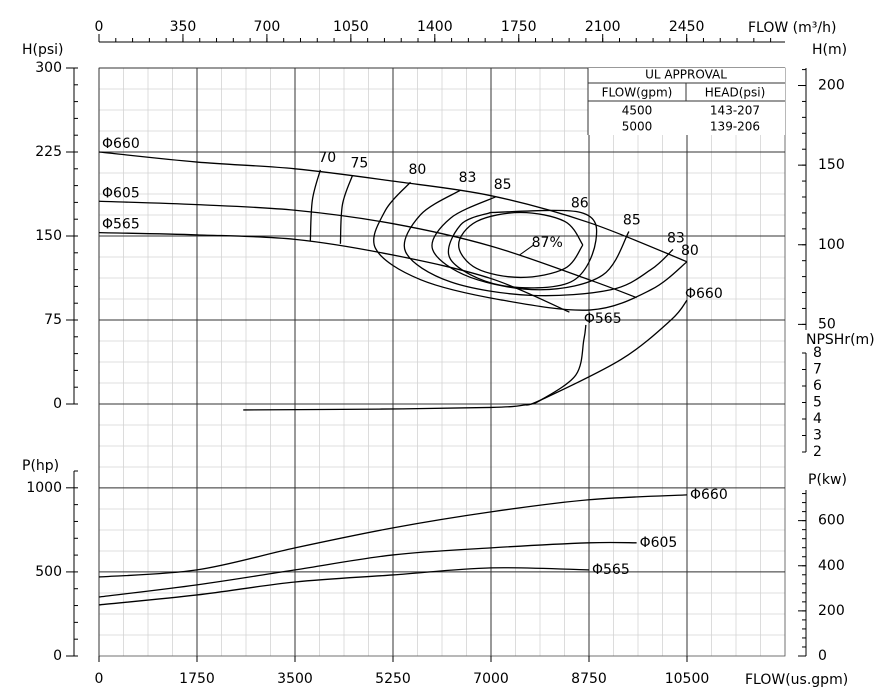 This screenshot has height=700, width=874. Describe the element at coordinates (99, 27) in the screenshot. I see `x2-tick-label: 0` at that location.